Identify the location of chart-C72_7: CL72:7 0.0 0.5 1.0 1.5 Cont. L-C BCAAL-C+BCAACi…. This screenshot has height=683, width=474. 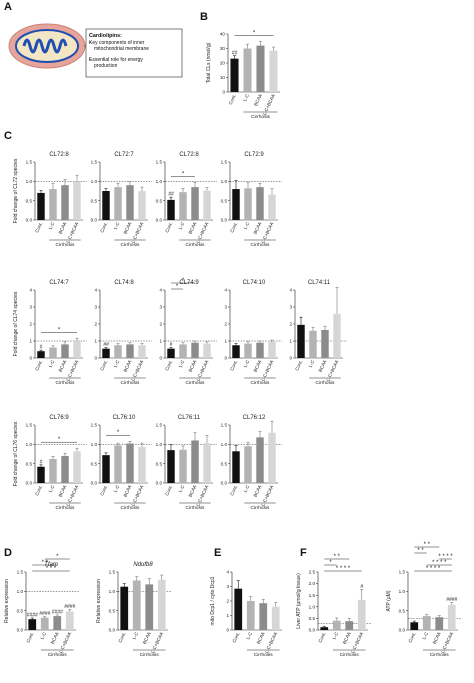
(121, 200).